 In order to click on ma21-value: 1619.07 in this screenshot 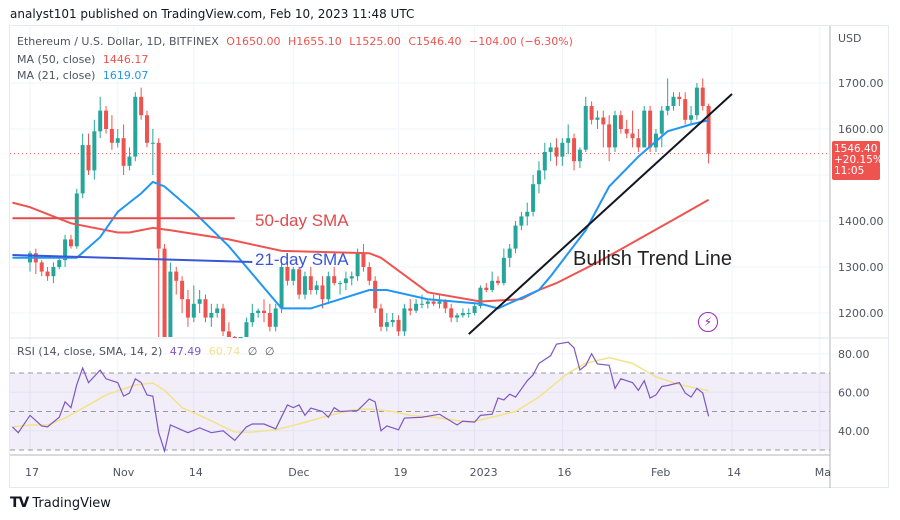, I will do `click(125, 75)`.